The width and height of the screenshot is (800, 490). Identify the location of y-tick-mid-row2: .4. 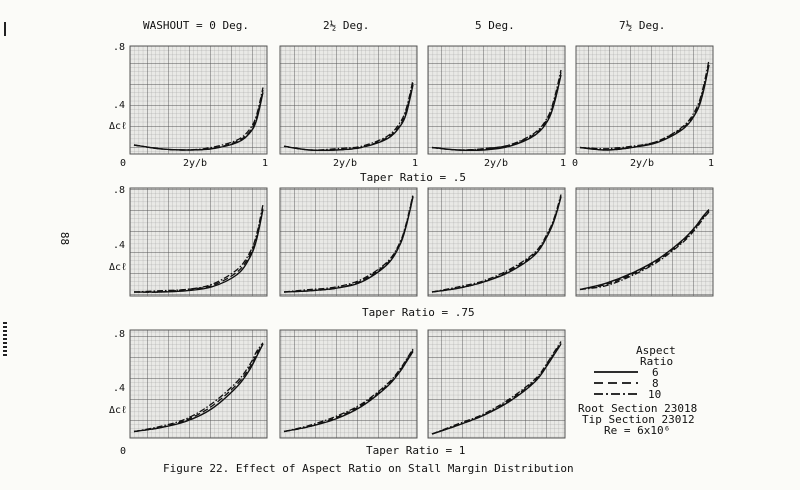
(119, 245).